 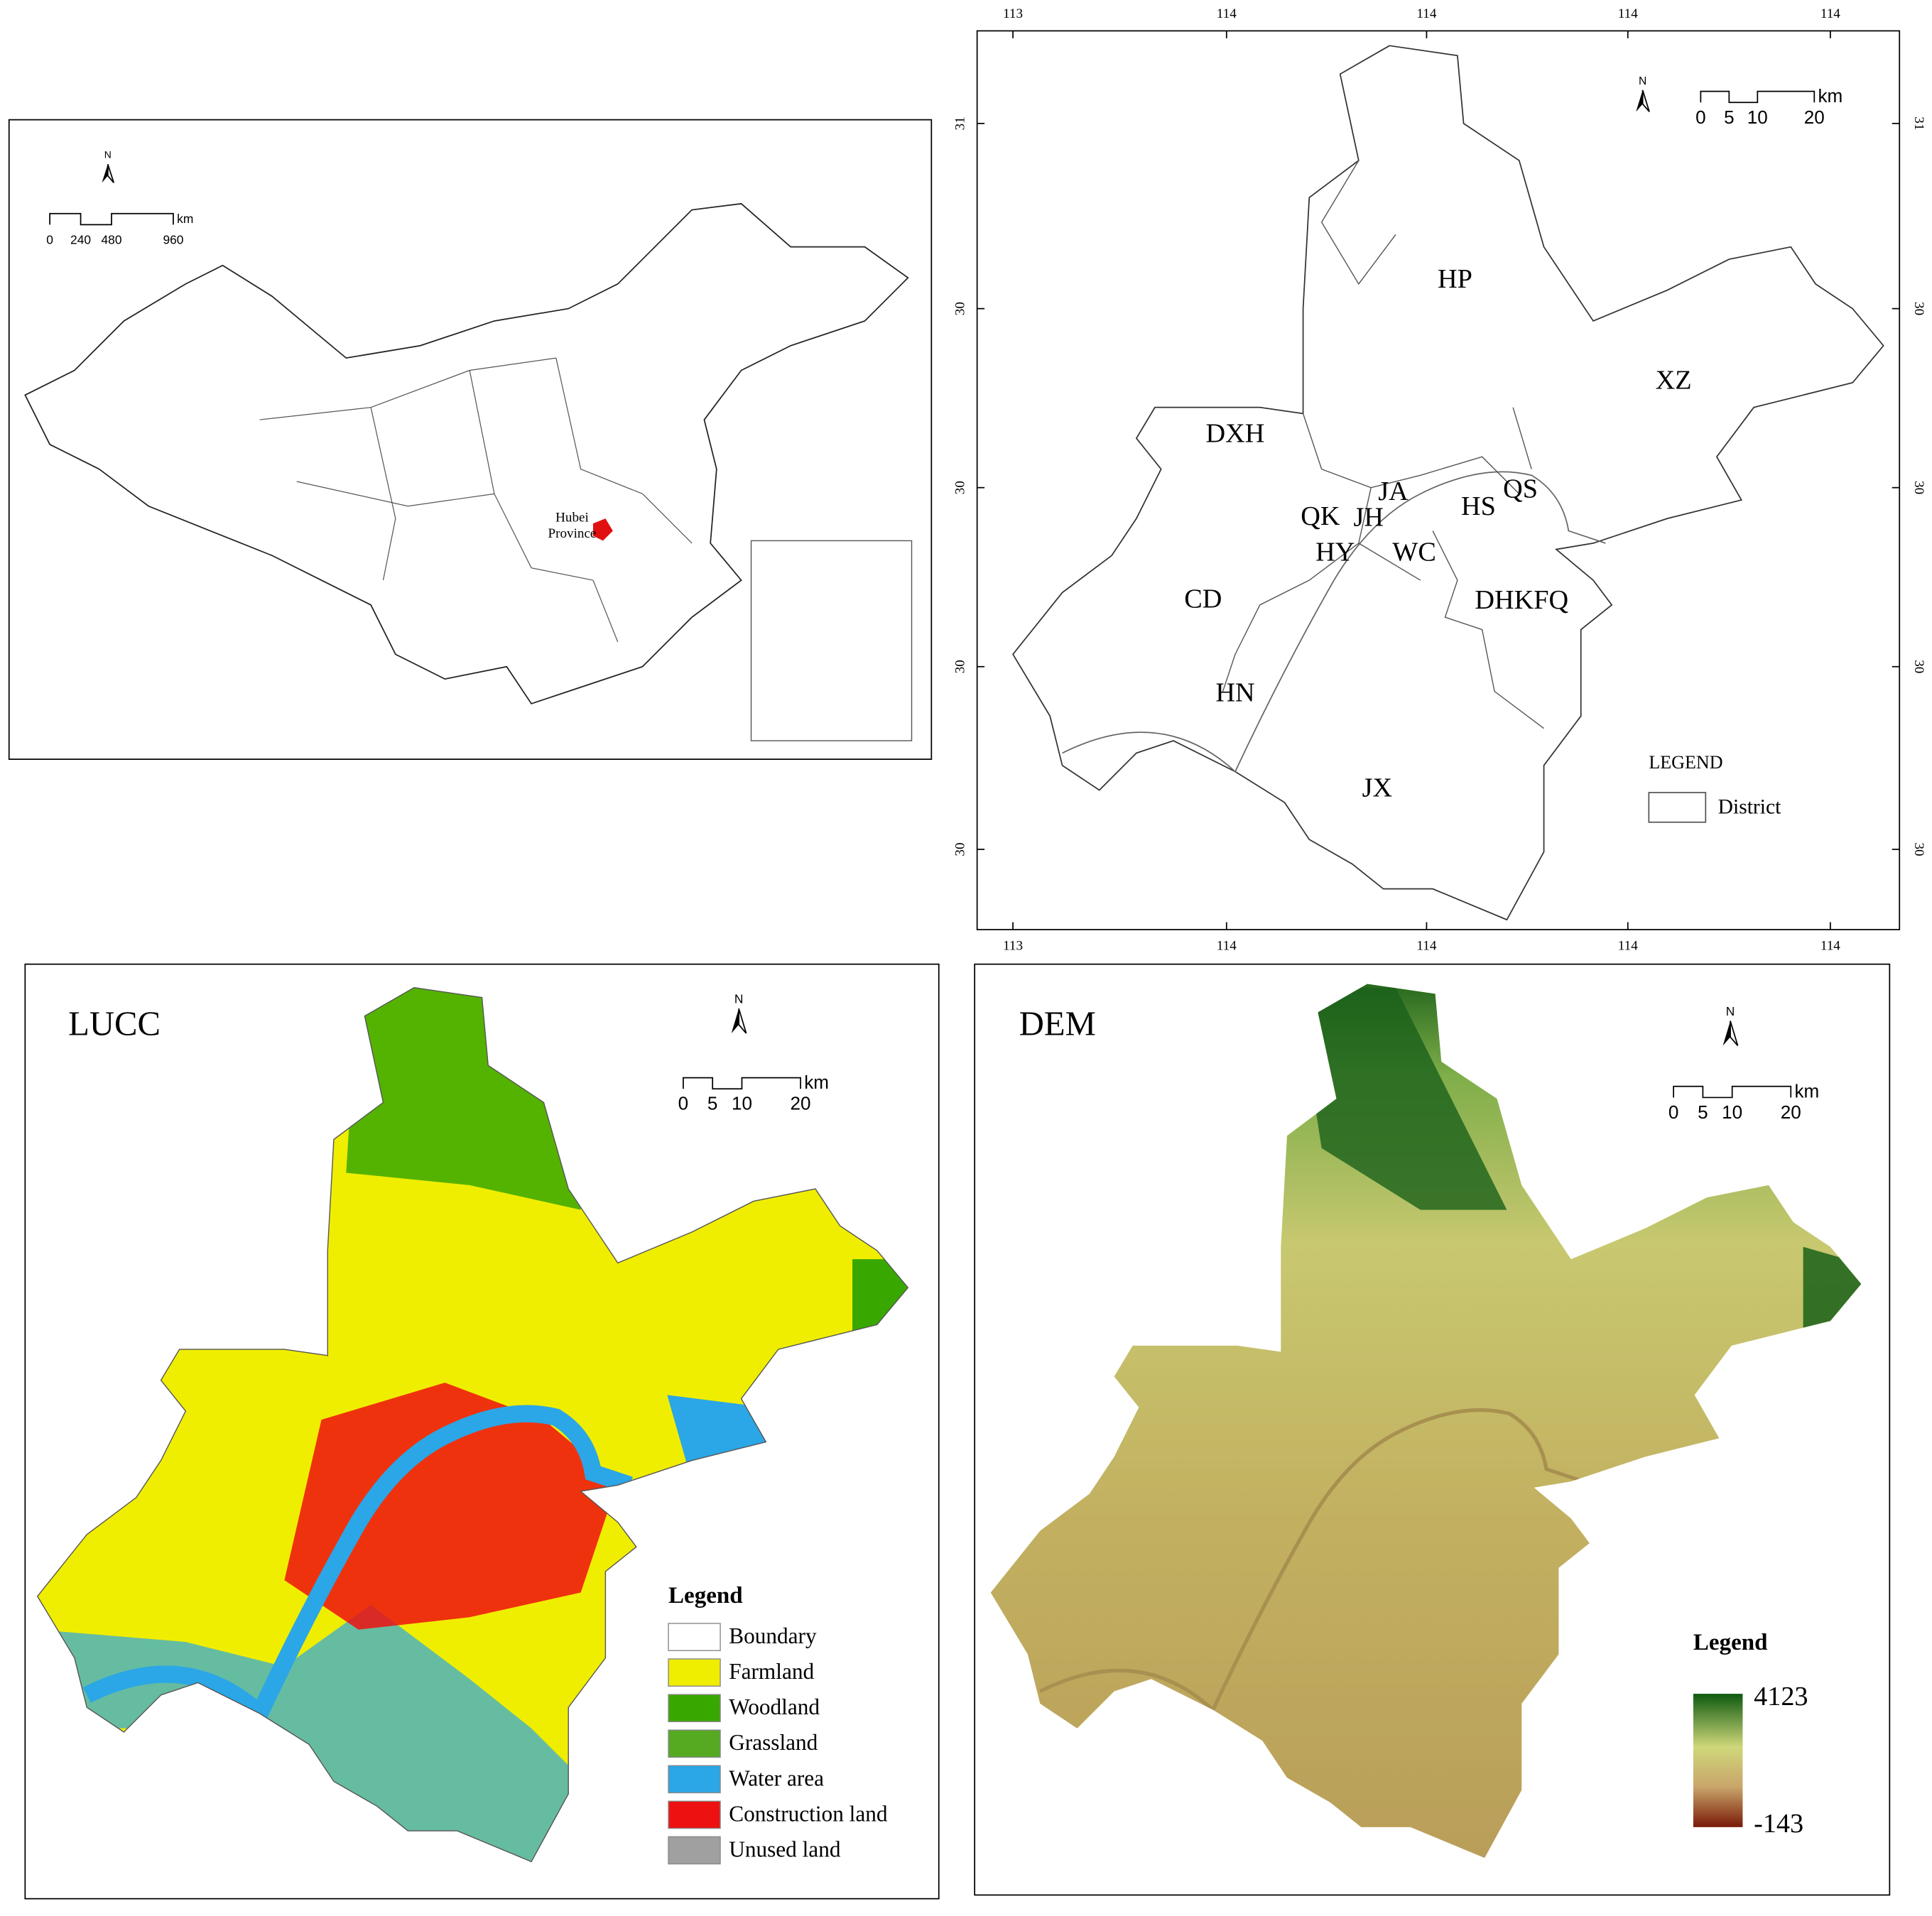 What do you see at coordinates (115, 1024) in the screenshot?
I see `map-title: LUCC` at bounding box center [115, 1024].